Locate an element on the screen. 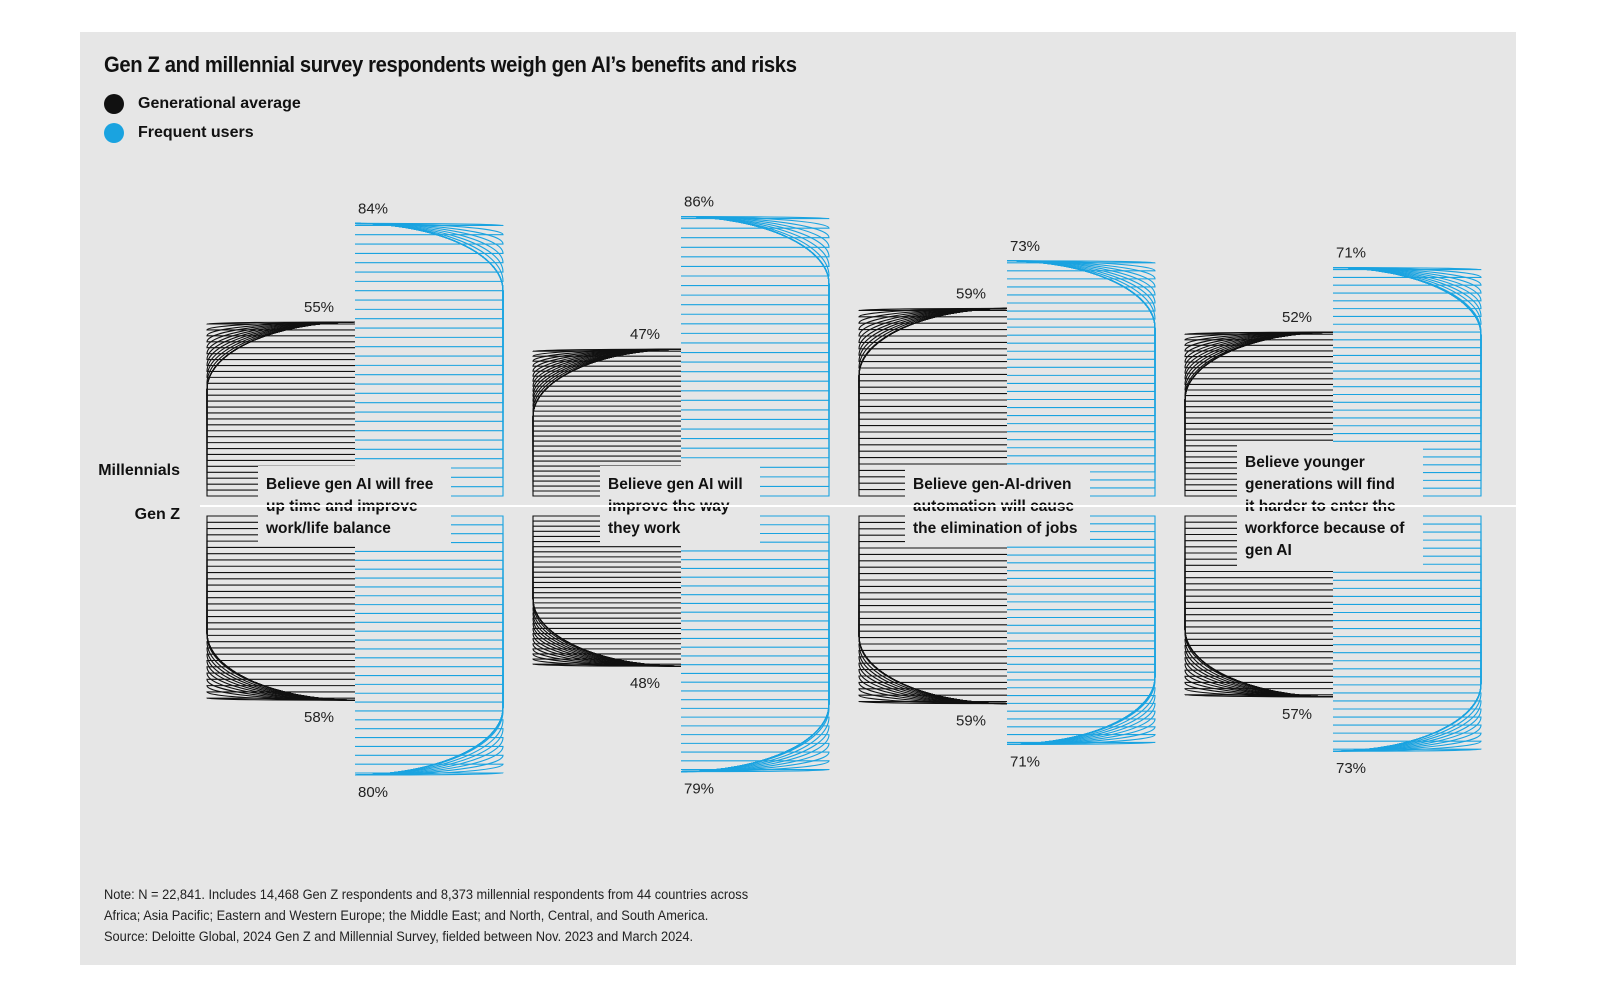  category-label-line: workforce because of is located at coordinates (1324, 528).